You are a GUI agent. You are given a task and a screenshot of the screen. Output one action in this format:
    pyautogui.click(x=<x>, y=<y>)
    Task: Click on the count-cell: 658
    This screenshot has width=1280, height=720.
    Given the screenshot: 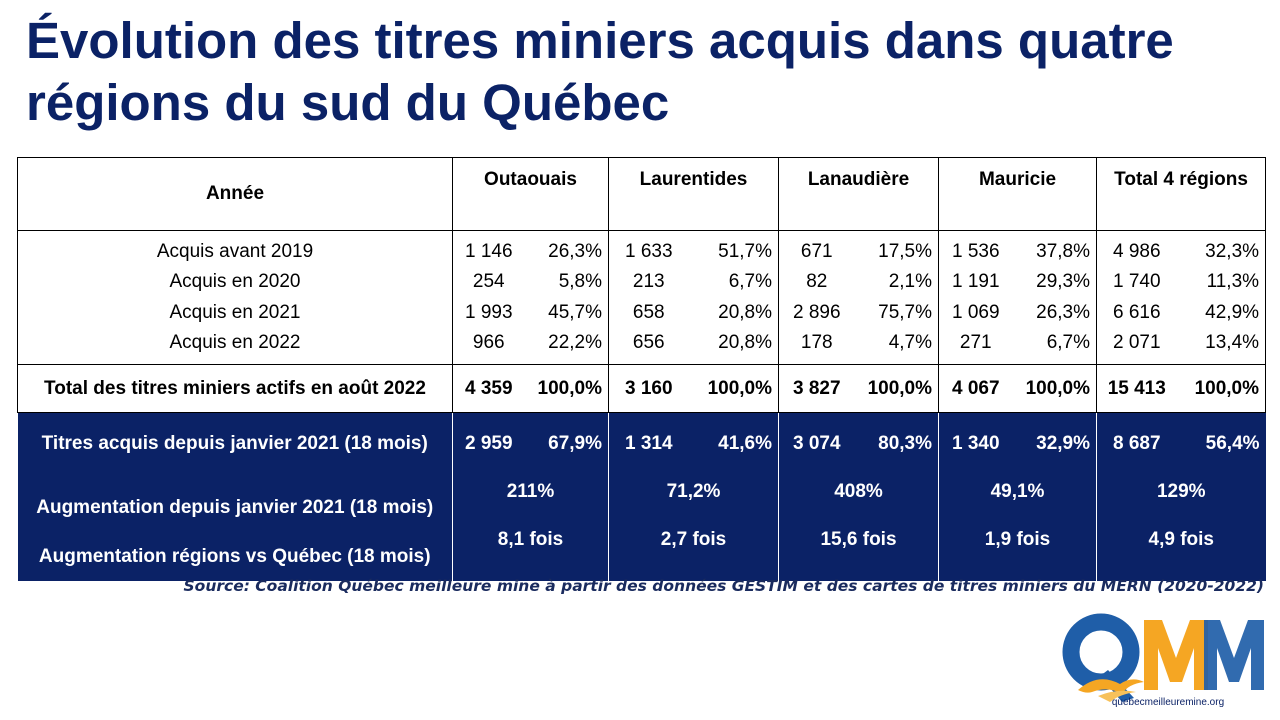 What is the action you would take?
    pyautogui.click(x=648, y=312)
    